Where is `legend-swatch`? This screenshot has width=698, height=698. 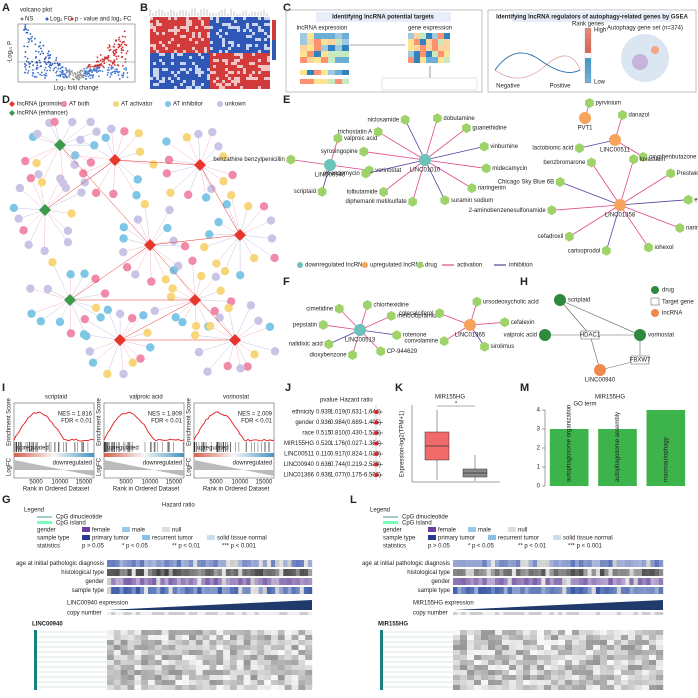
legend-swatch is located at coordinates (44, 522).